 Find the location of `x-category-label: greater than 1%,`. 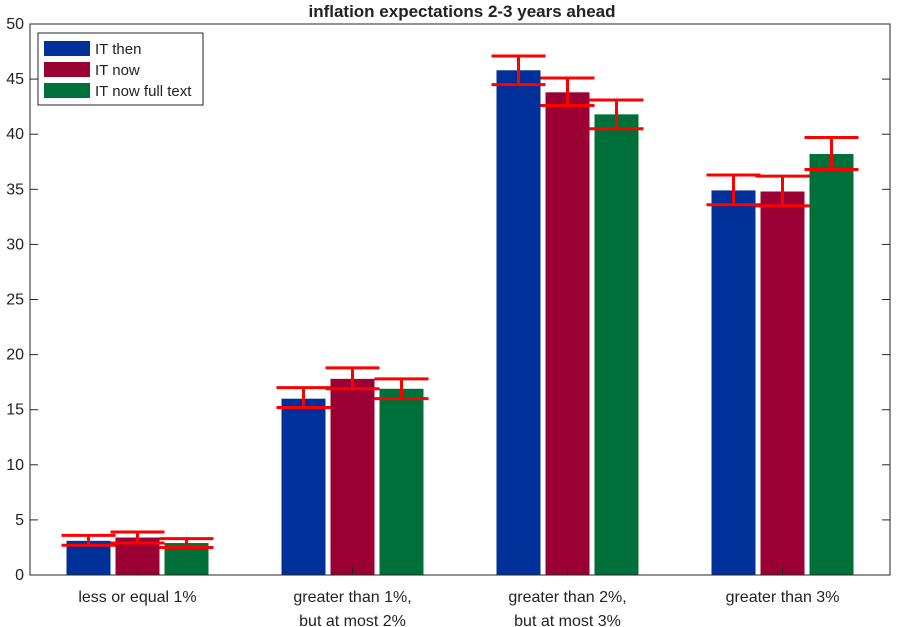

x-category-label: greater than 1%, is located at coordinates (352, 597).